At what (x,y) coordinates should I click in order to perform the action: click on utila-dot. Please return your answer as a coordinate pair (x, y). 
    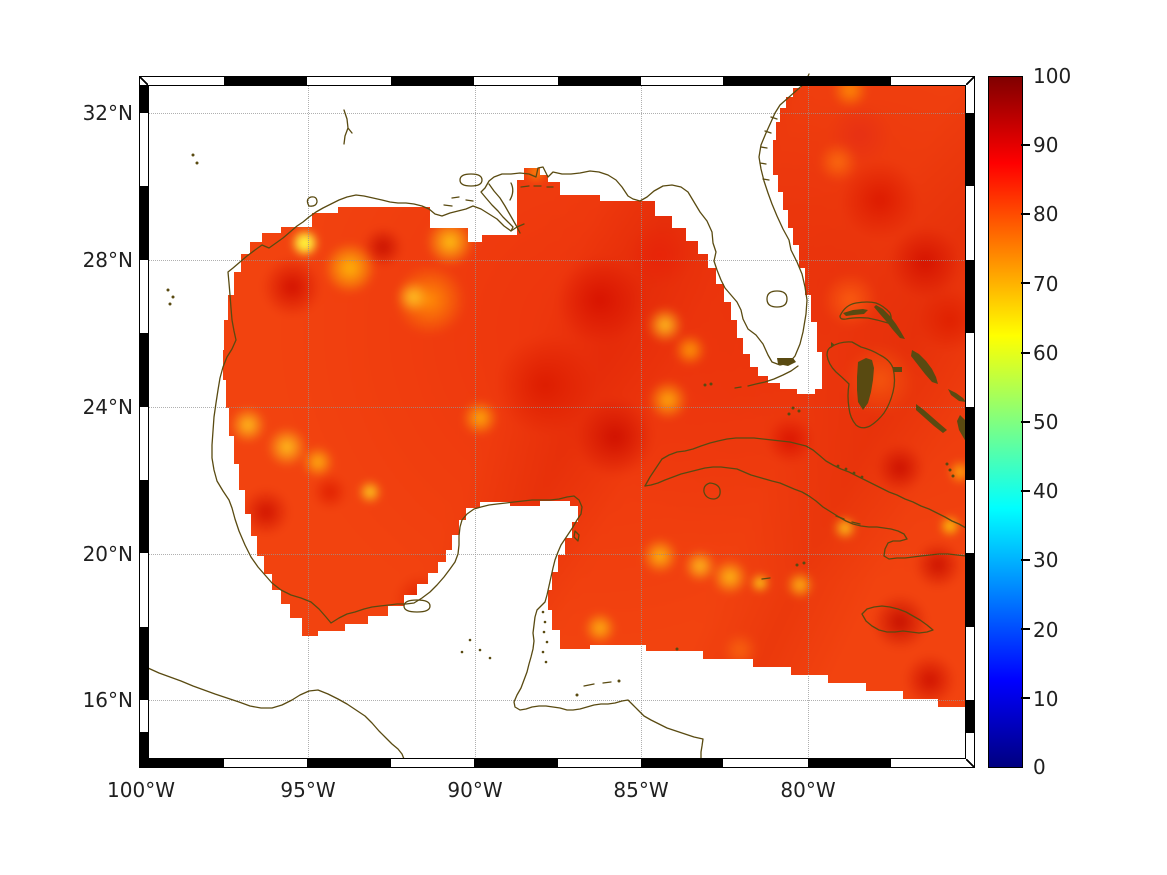
    Looking at the image, I should click on (577, 695).